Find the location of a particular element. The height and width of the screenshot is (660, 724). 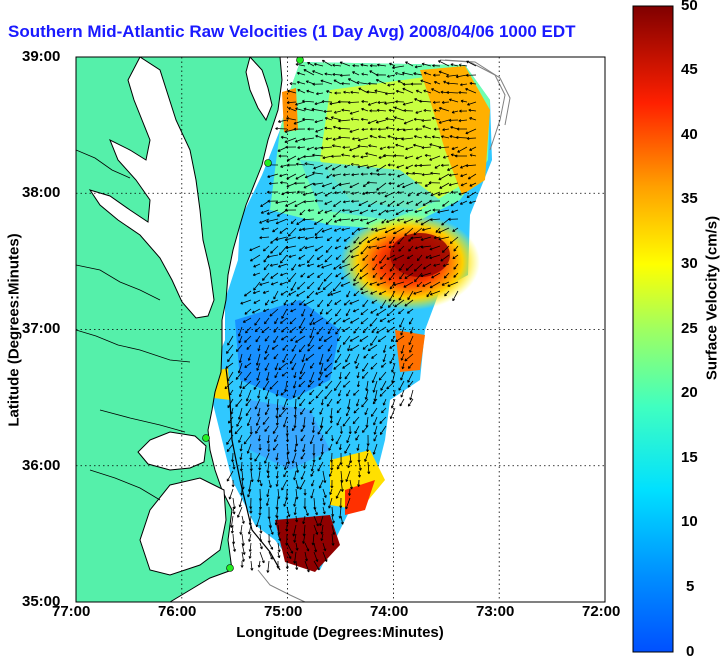

y-tick-label: 37:00 is located at coordinates (41, 328).